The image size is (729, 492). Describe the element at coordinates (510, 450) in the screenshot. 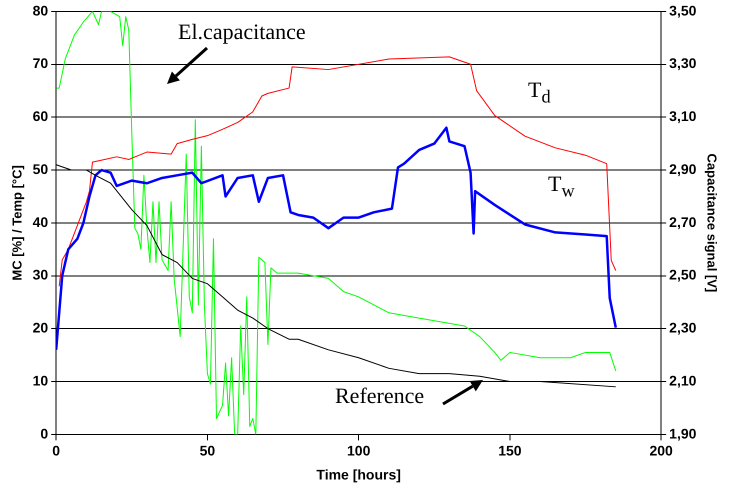

I see `x-tick-label: 150` at that location.